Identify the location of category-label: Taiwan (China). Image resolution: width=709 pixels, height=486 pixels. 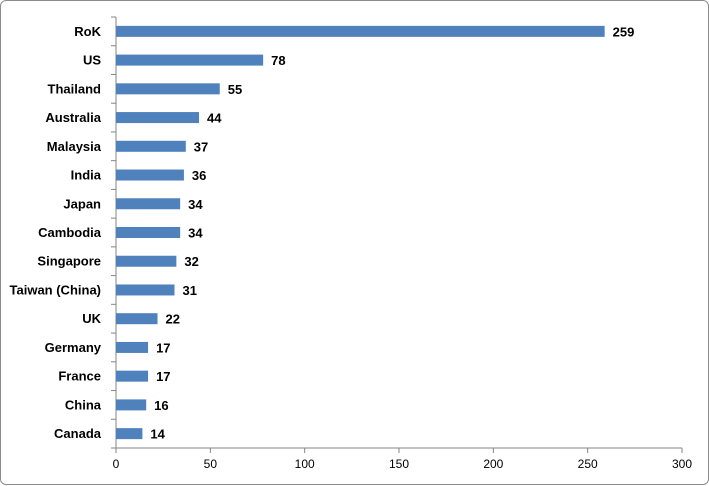
(55, 289).